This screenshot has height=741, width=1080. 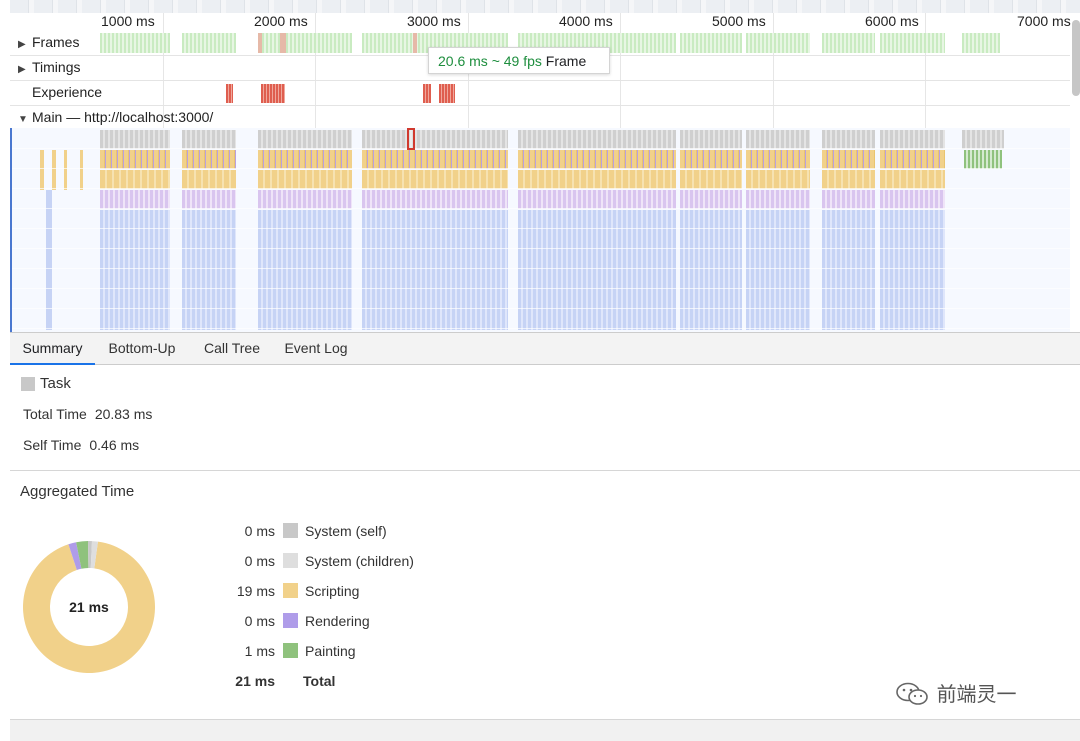 What do you see at coordinates (259, 621) in the screenshot?
I see `legend-value: 0 ms` at bounding box center [259, 621].